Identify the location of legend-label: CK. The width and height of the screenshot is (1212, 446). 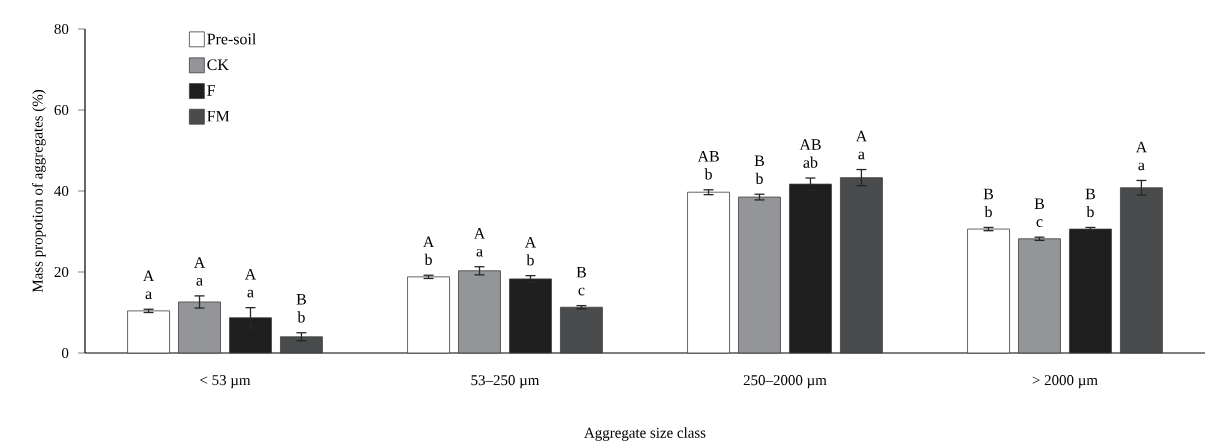
(218, 65).